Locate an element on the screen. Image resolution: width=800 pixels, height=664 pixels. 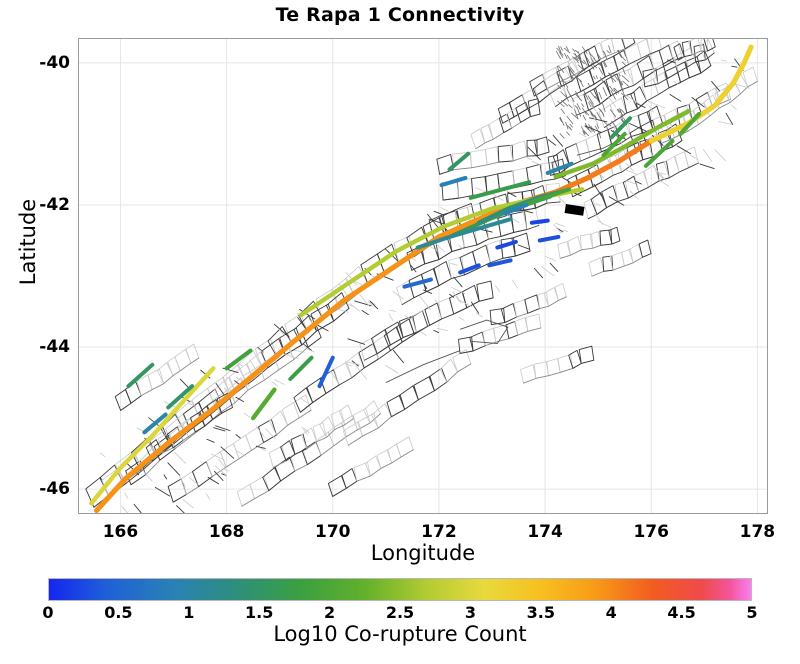
fault-line: Whakatane green — 2.05 is located at coordinates (690, 124).